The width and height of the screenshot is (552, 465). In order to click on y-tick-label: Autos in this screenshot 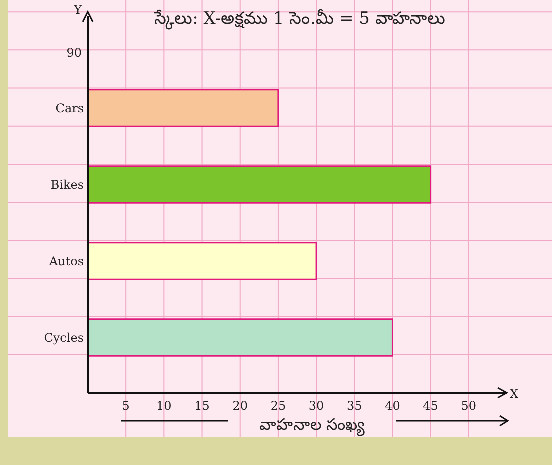, I will do `click(66, 261)`.